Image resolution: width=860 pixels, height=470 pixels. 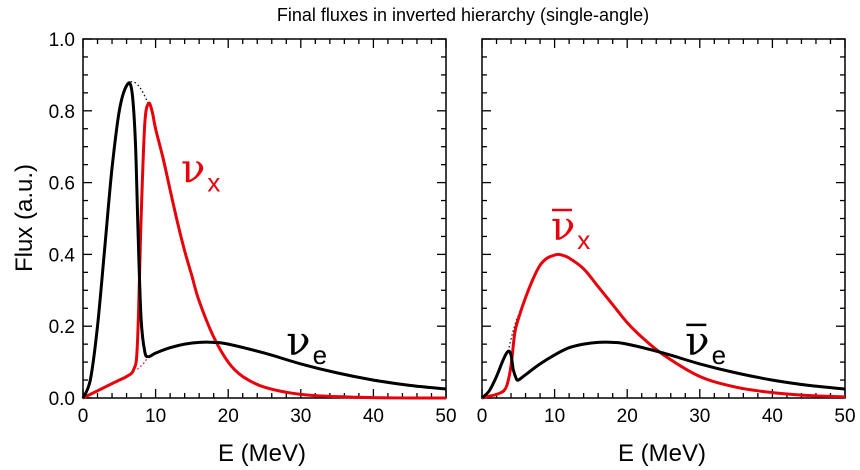 I want to click on y-tick-label: 0.6, so click(x=62, y=184).